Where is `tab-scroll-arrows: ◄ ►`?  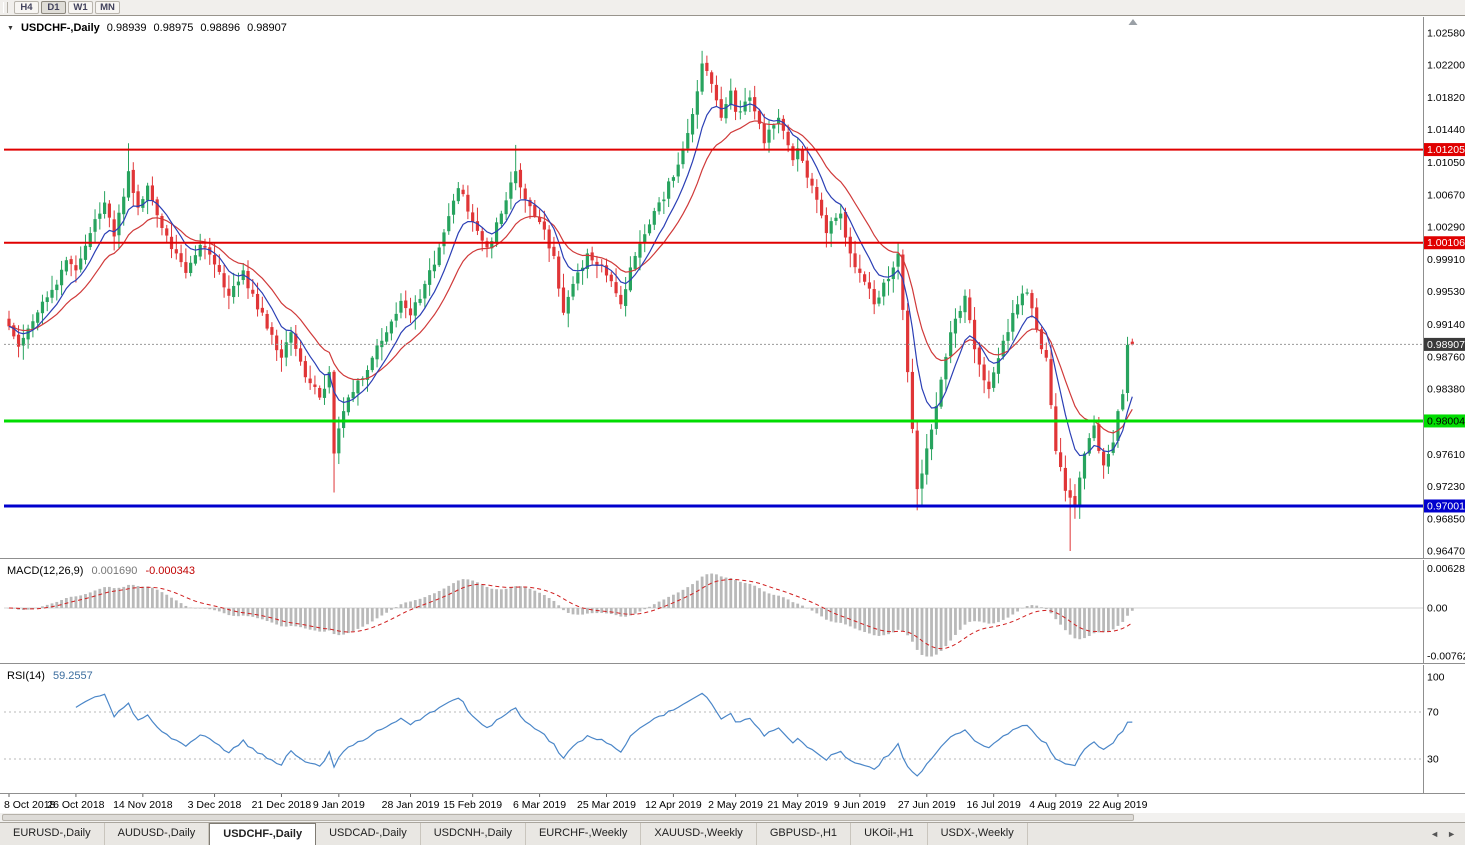
tab-scroll-arrows: ◄ ► is located at coordinates (1447, 834).